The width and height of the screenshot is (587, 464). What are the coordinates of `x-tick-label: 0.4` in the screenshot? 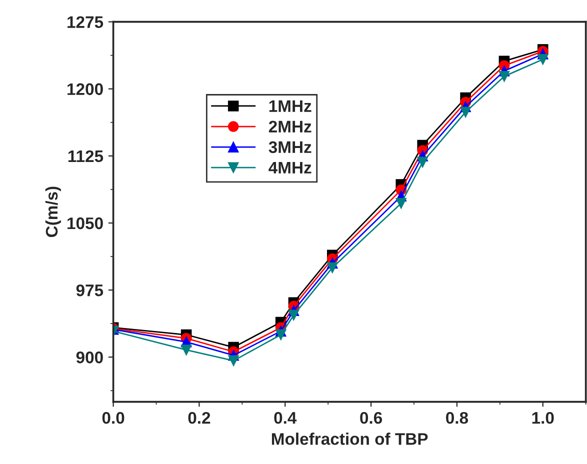 It's located at (285, 418).